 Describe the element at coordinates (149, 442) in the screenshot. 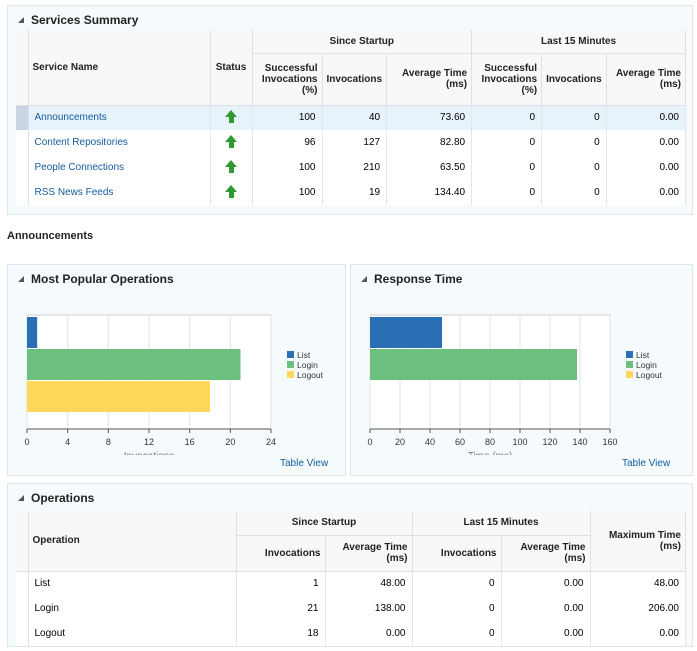

I see `x-tick-label: 12` at that location.